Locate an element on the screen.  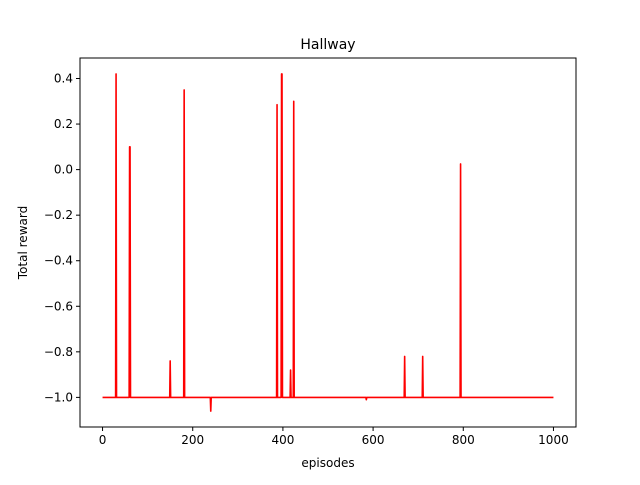
x-tick-label: 800 is located at coordinates (463, 440).